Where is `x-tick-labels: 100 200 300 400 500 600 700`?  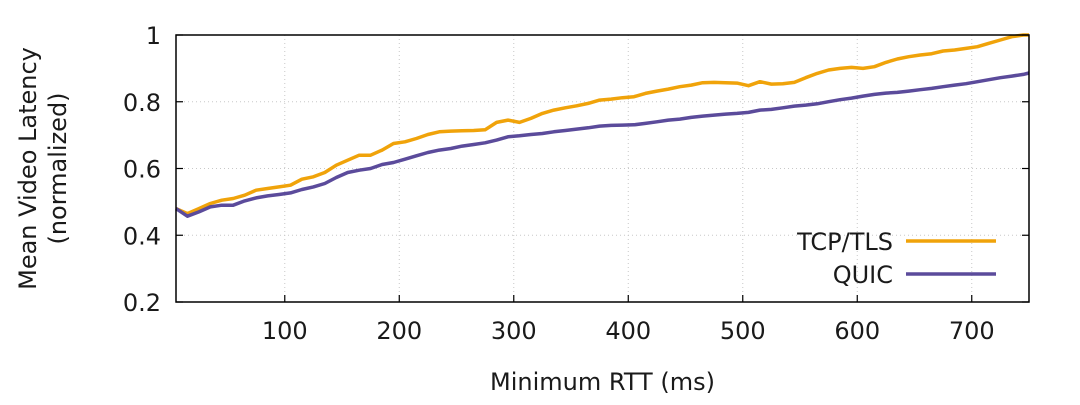
x-tick-labels: 100 200 300 400 500 600 700 is located at coordinates (628, 331).